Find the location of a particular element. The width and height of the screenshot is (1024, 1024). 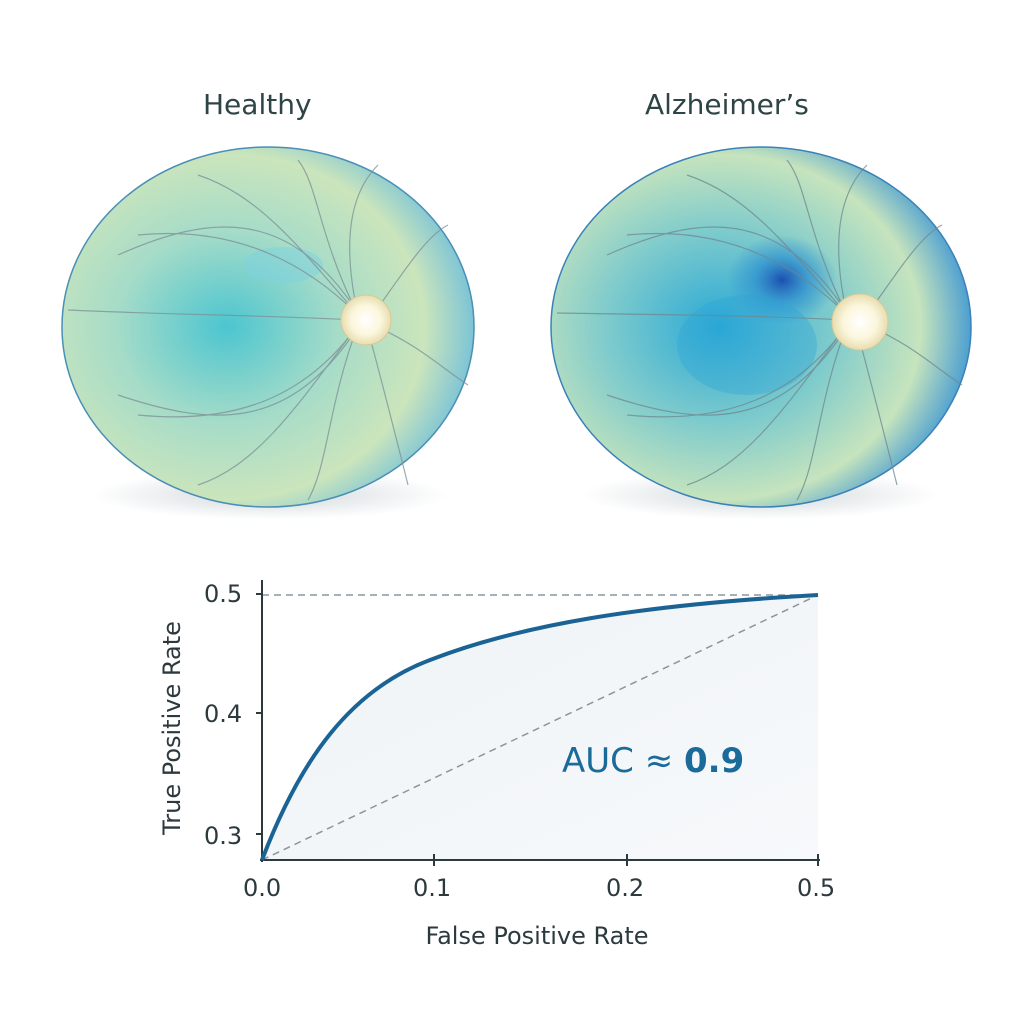

auc-value: 0.9 is located at coordinates (714, 761).